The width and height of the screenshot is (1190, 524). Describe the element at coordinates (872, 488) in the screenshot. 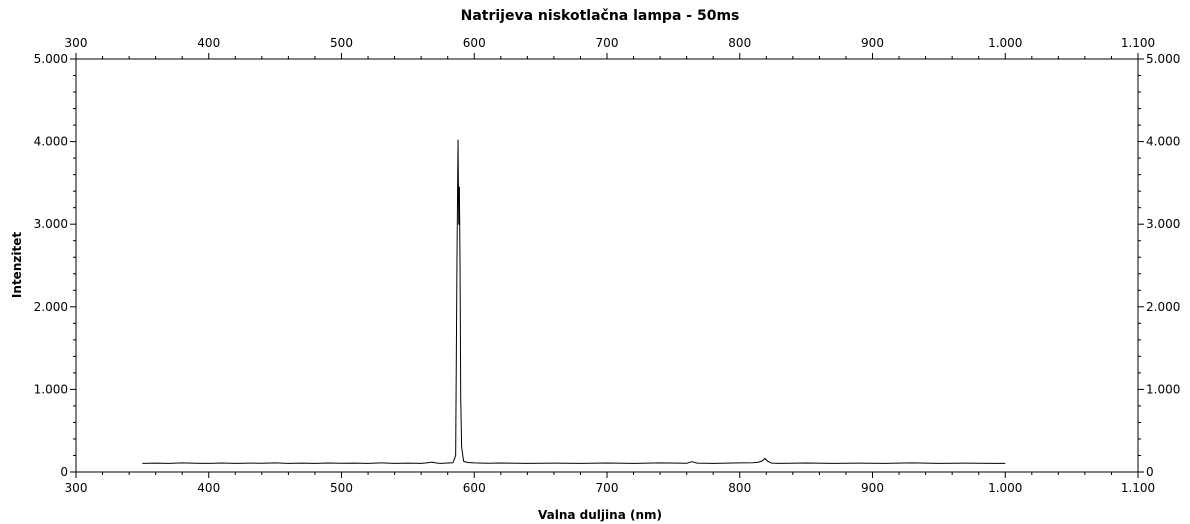

I see `x-tick-label-bottom: 900` at that location.